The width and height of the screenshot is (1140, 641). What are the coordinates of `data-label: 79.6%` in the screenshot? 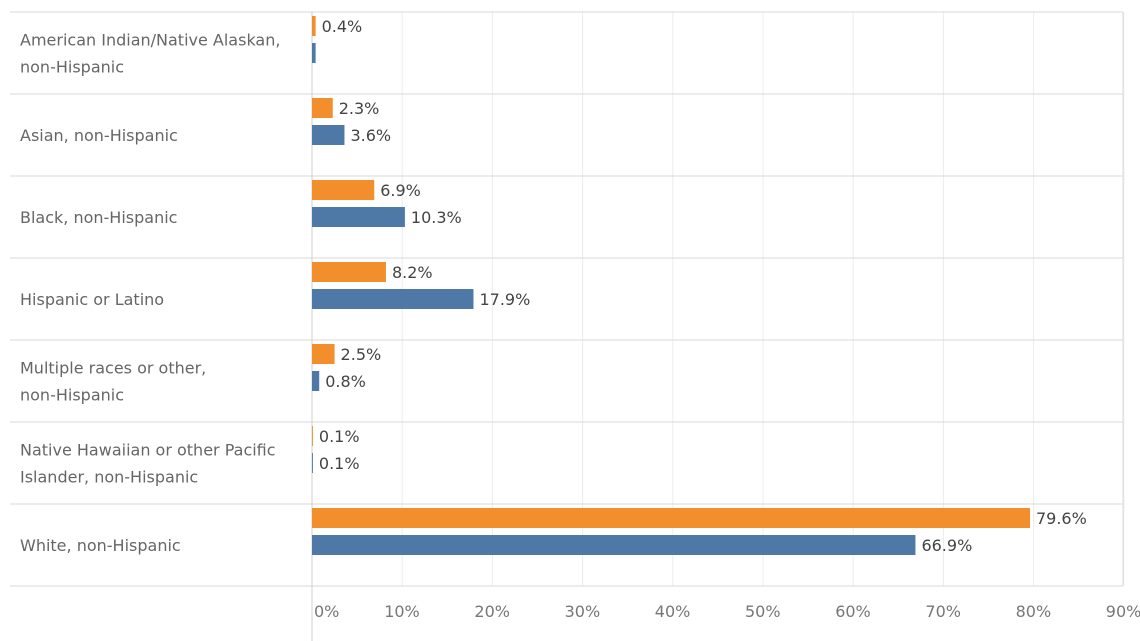 It's located at (1061, 518).